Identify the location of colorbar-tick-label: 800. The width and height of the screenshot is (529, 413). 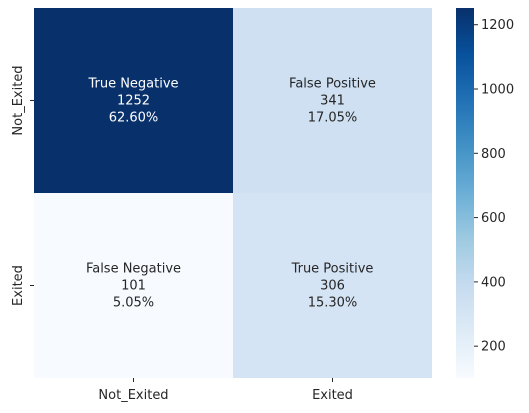
(493, 154).